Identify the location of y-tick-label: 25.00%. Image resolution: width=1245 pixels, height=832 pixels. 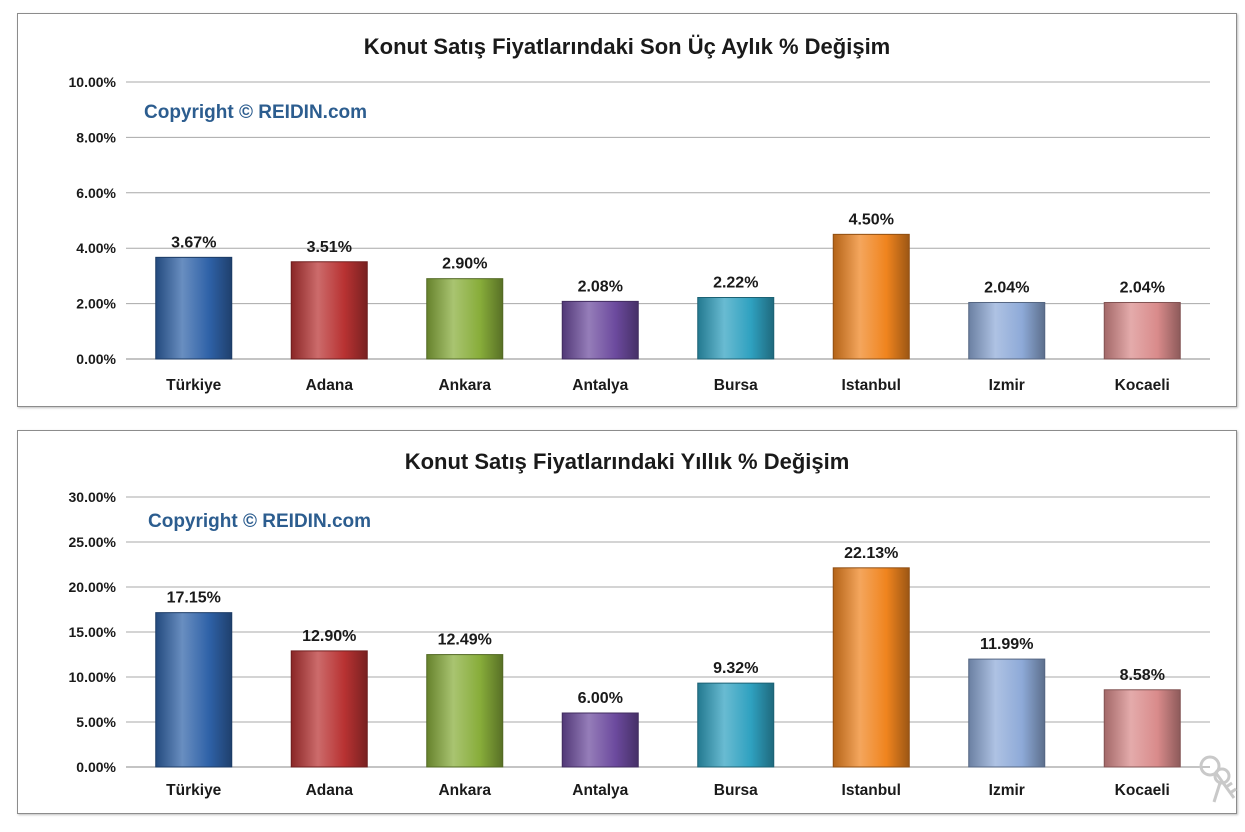
(93, 542).